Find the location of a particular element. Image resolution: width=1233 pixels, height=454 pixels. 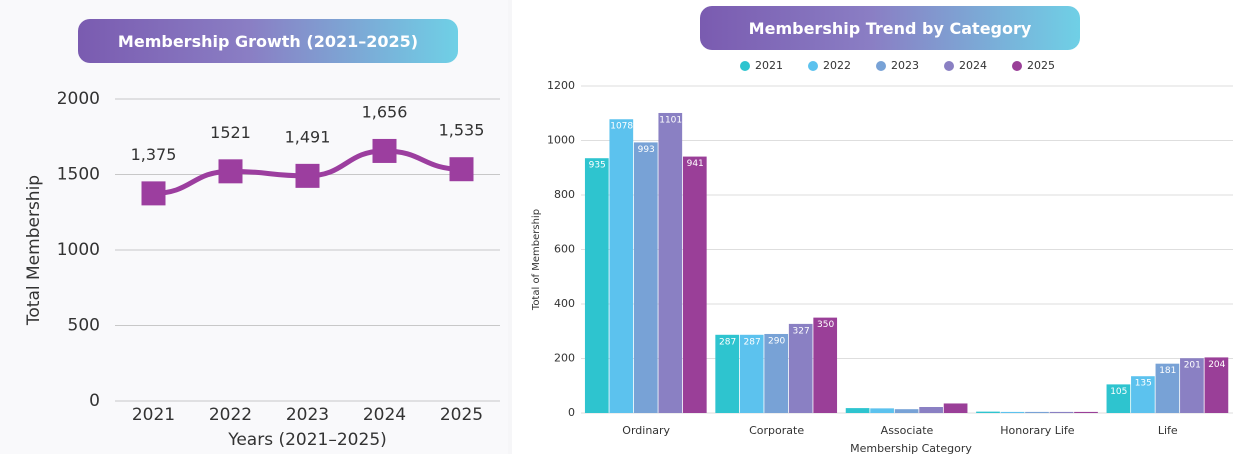

x-tick-label: Corporate is located at coordinates (776, 430).